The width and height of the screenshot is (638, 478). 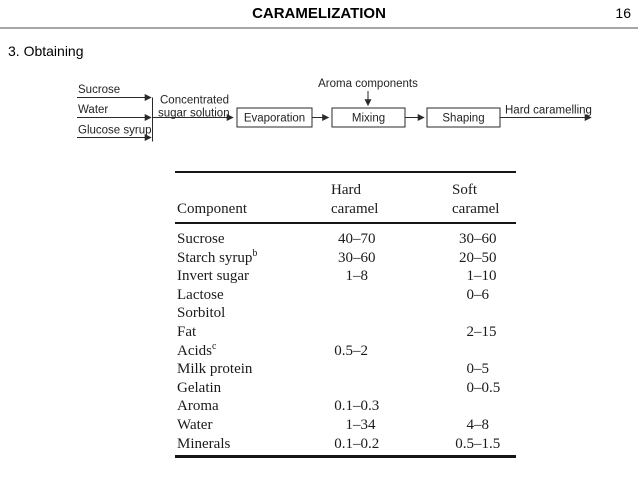 I want to click on table-row: Sucrose 40–70 30–60, so click(x=345, y=239).